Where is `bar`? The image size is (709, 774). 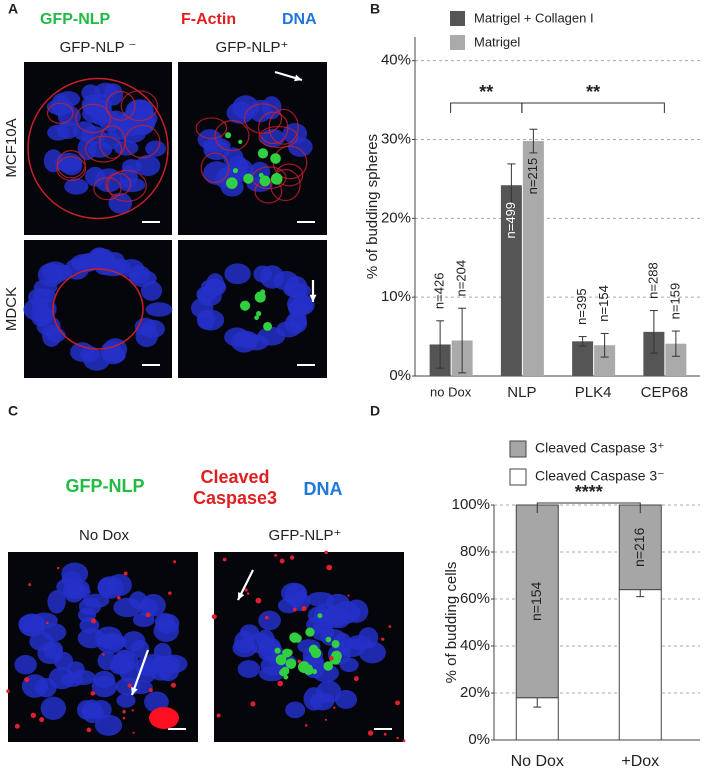 bar is located at coordinates (605, 360).